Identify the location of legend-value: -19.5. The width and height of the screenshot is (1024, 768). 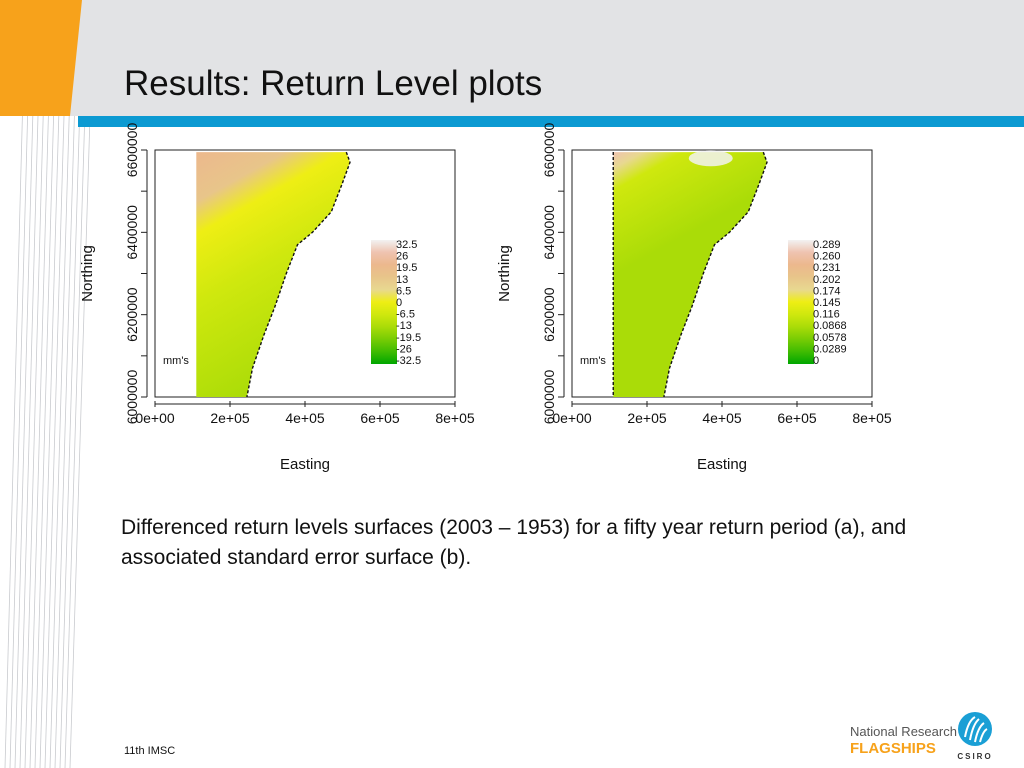
(408, 338).